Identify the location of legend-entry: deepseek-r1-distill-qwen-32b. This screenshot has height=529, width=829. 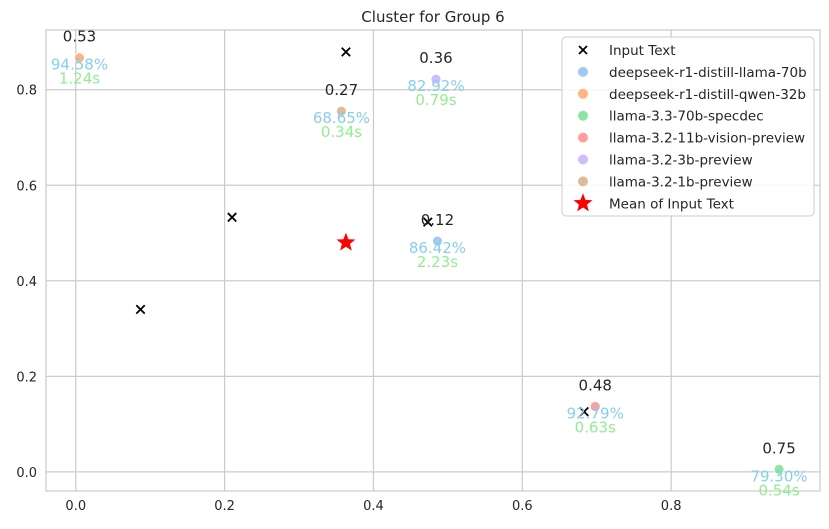
(692, 95).